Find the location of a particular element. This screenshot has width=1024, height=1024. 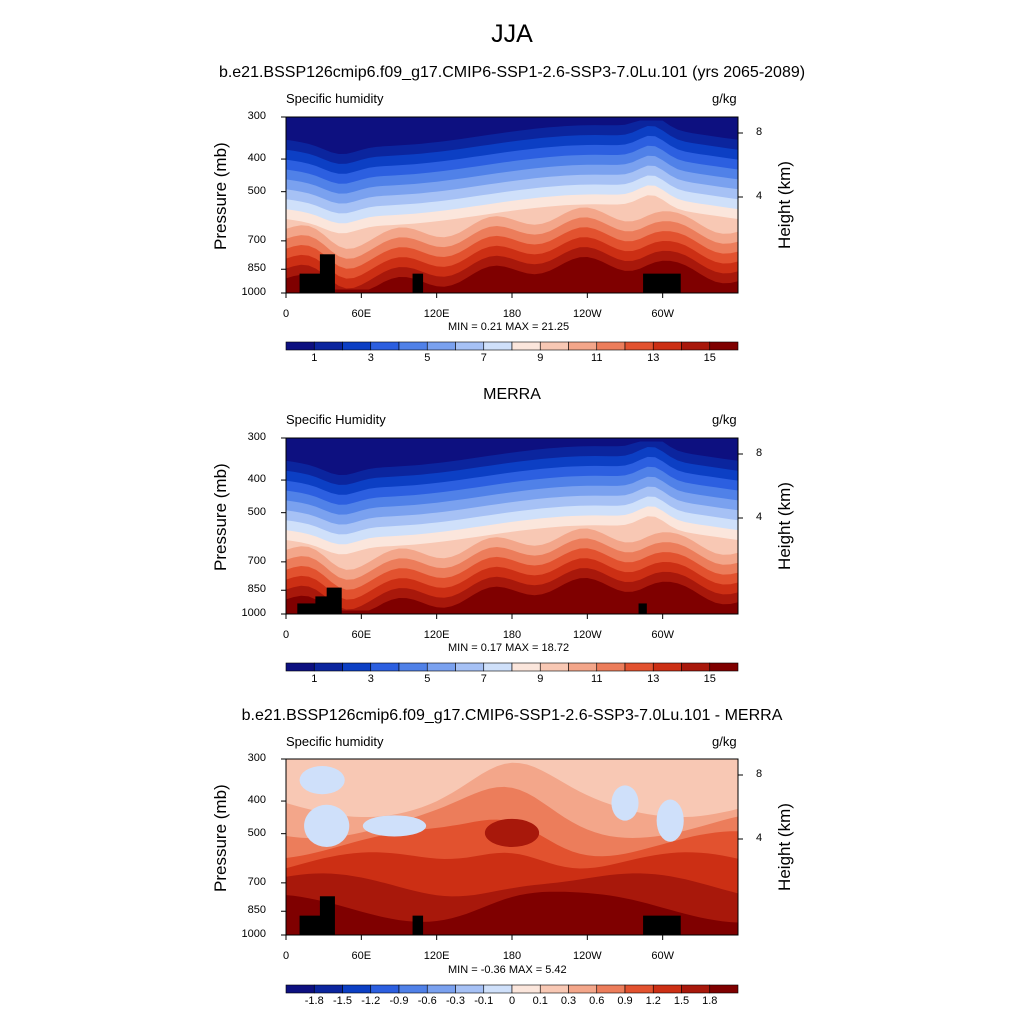

main-title: JJA is located at coordinates (512, 34).